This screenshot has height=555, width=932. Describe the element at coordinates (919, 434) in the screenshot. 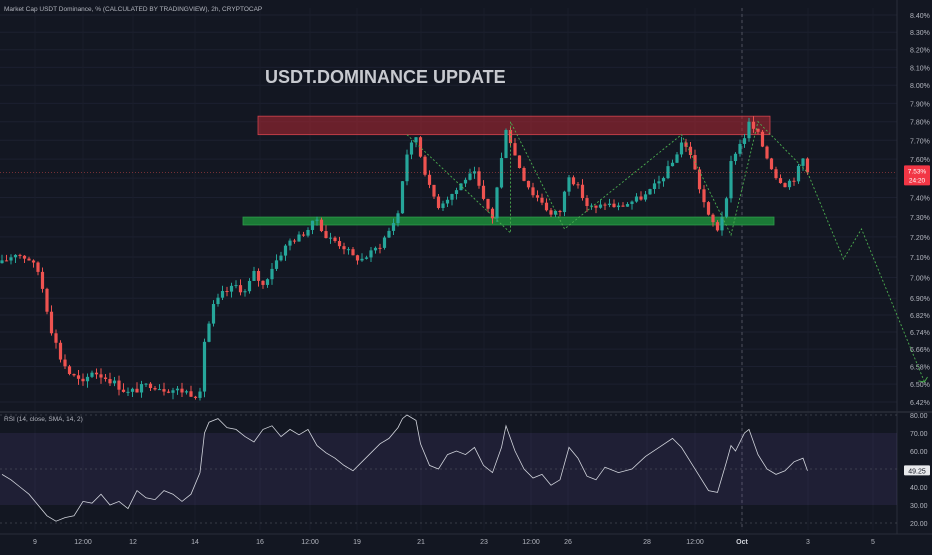

I see `rsi-tick-label: 70.00` at that location.